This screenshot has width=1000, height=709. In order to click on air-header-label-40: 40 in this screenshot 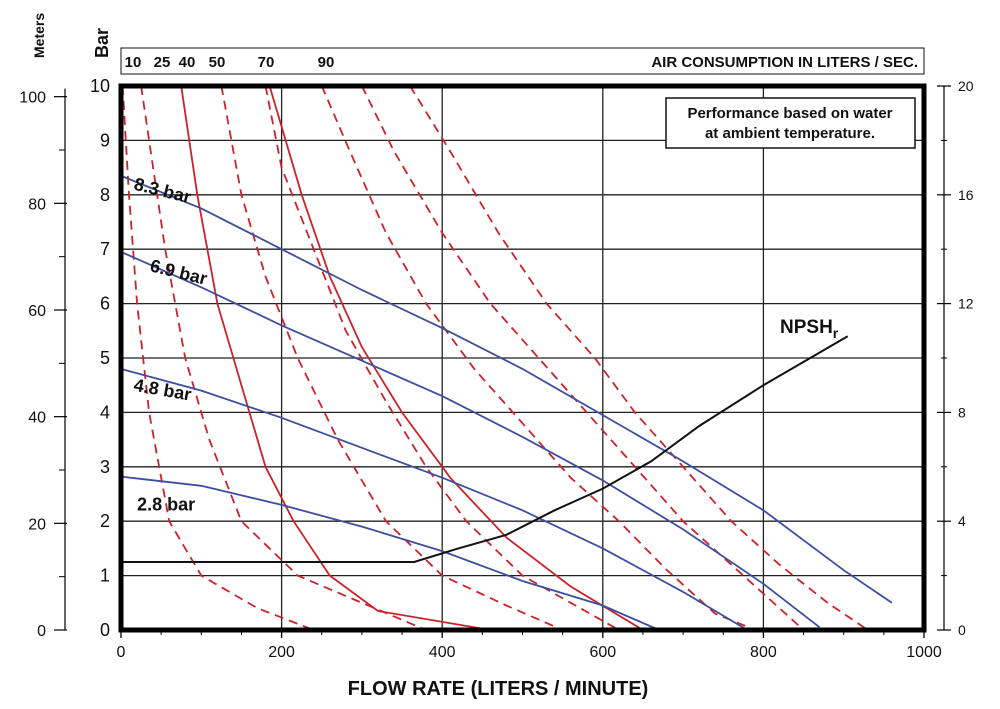, I will do `click(187, 62)`.